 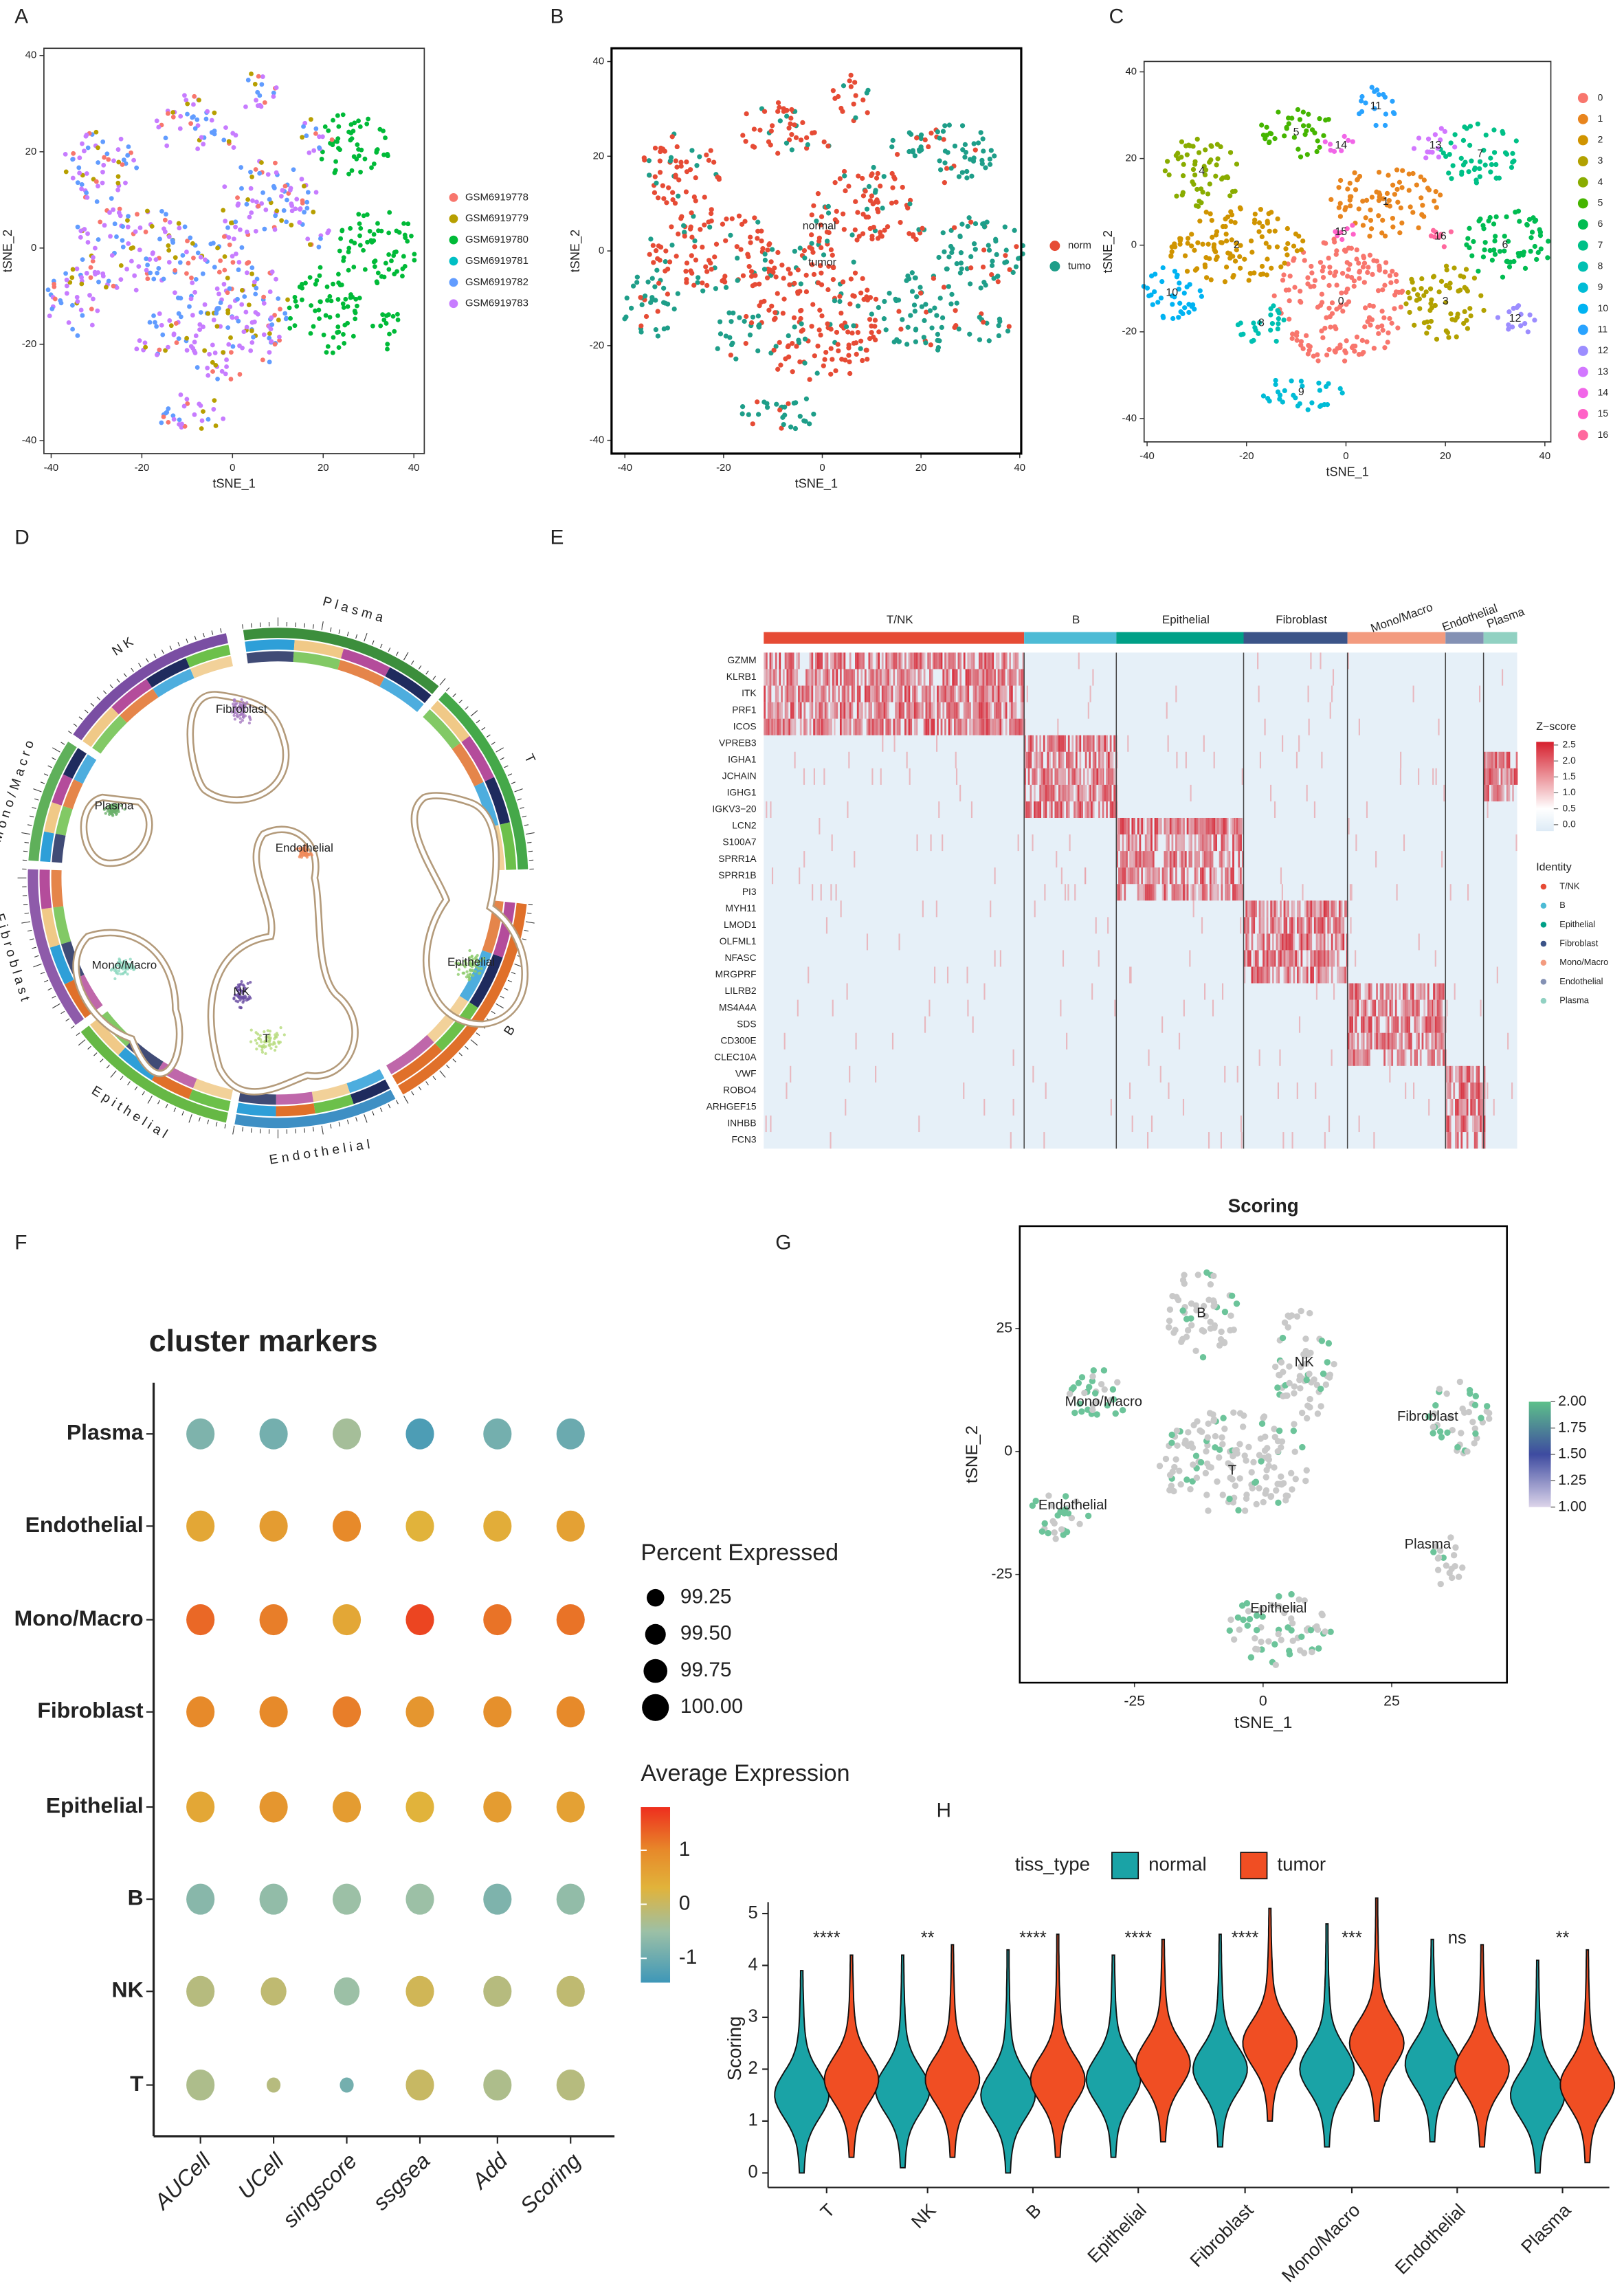 I want to click on contour, so click(x=283, y=961).